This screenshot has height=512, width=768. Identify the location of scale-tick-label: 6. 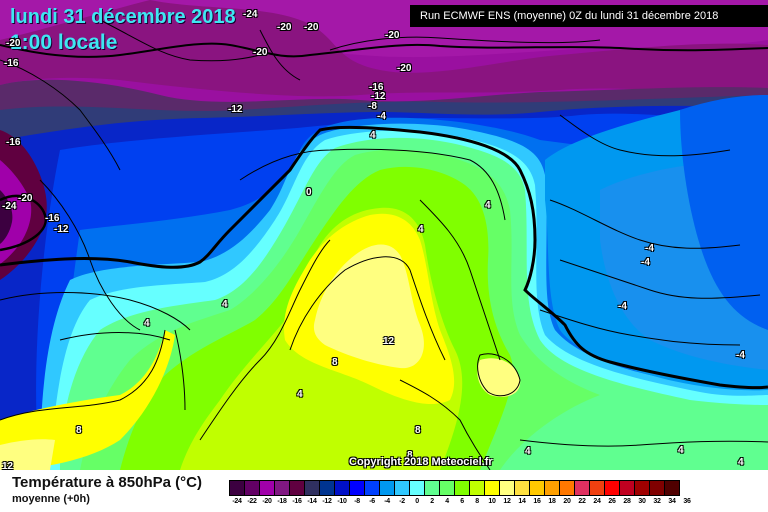
(462, 501).